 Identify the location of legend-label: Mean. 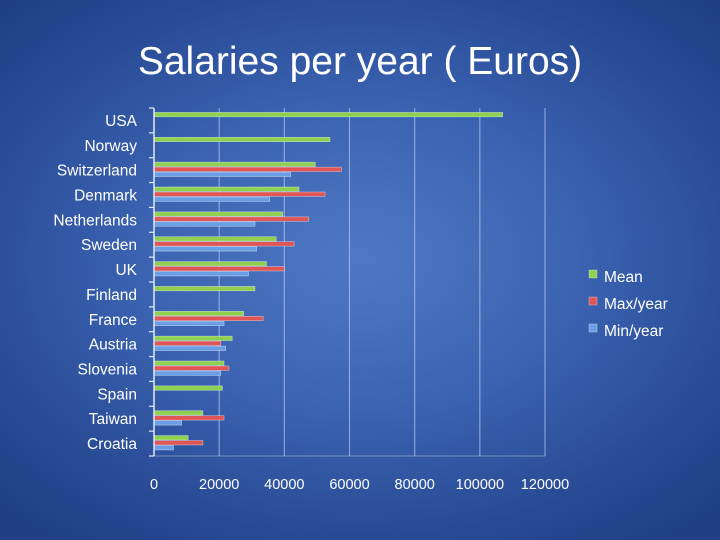
(623, 277).